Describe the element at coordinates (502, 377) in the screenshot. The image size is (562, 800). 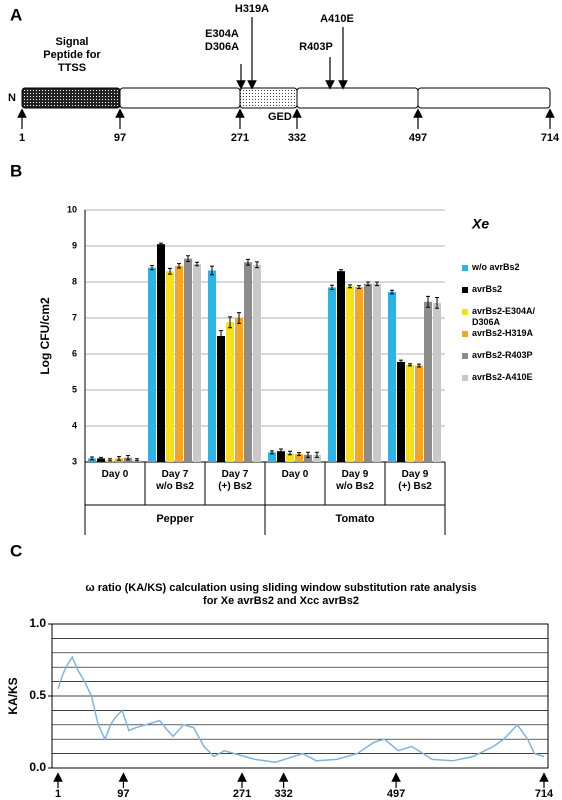
I see `legend-label: avrBs2-A410E` at that location.